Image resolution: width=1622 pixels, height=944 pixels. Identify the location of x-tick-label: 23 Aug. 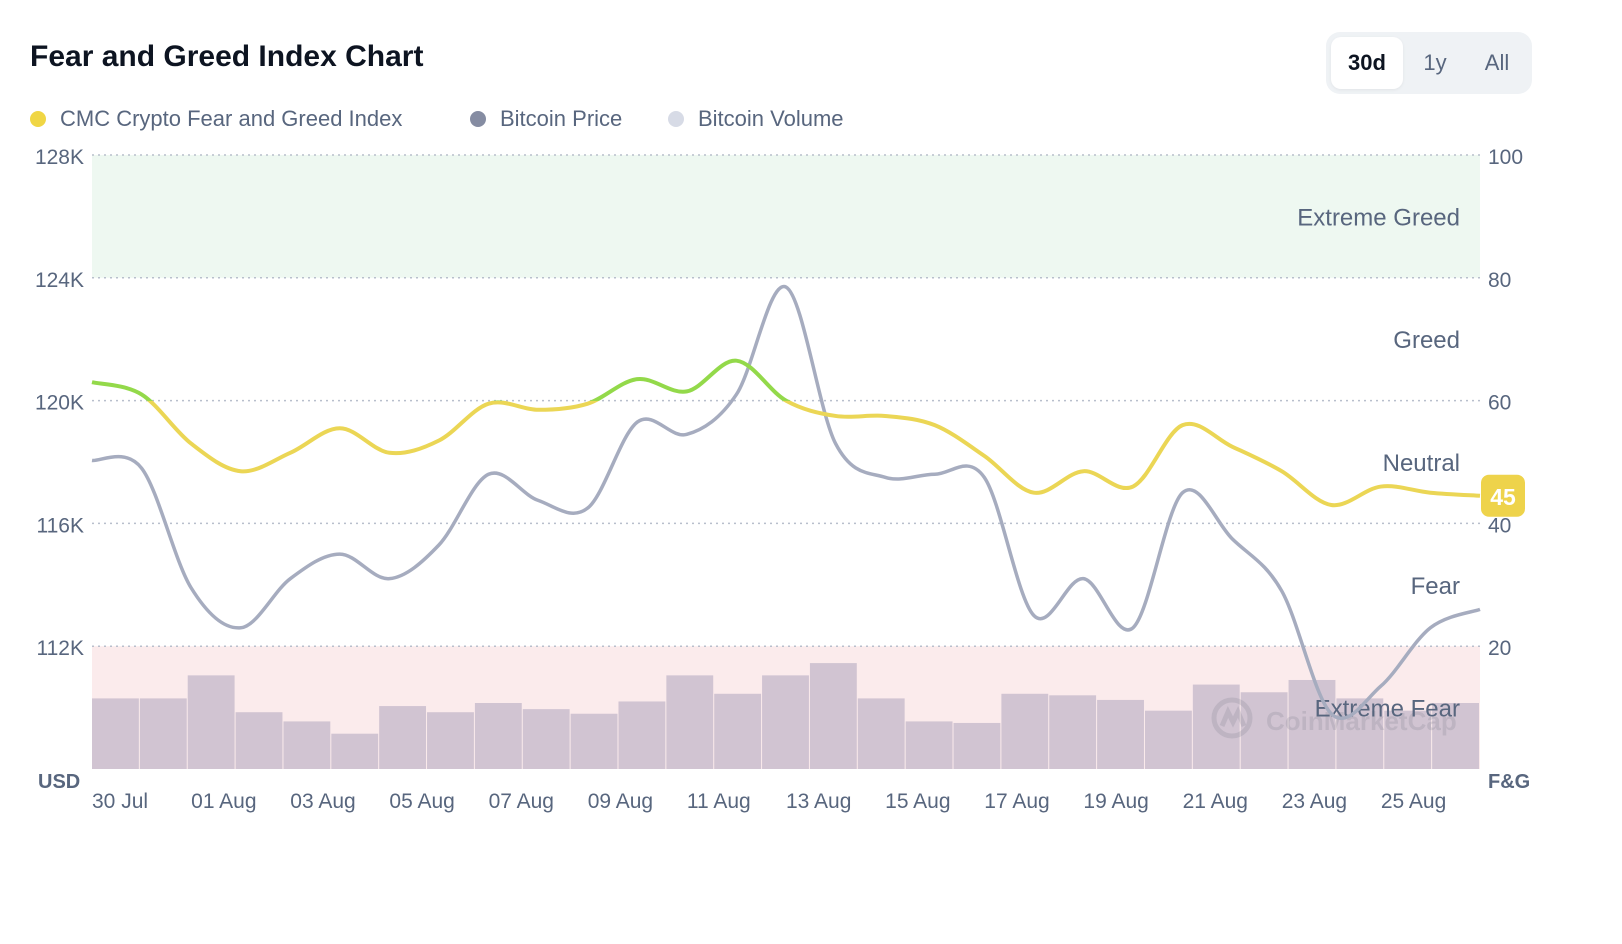
(1314, 801).